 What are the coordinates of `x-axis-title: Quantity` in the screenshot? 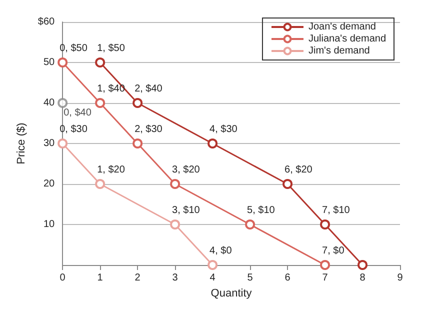 It's located at (231, 293).